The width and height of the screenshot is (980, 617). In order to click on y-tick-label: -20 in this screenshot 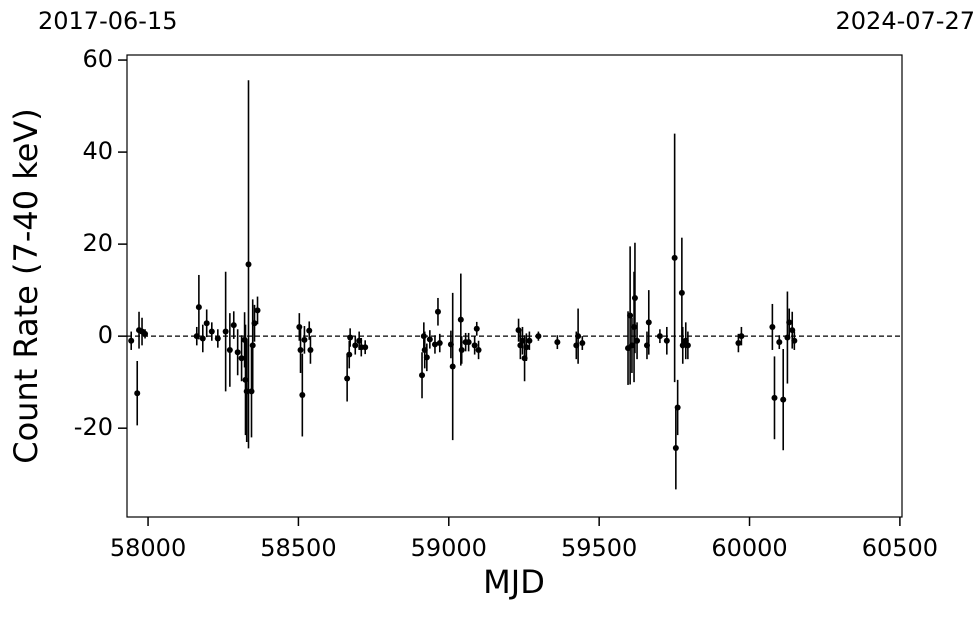, I will do `click(93, 427)`.